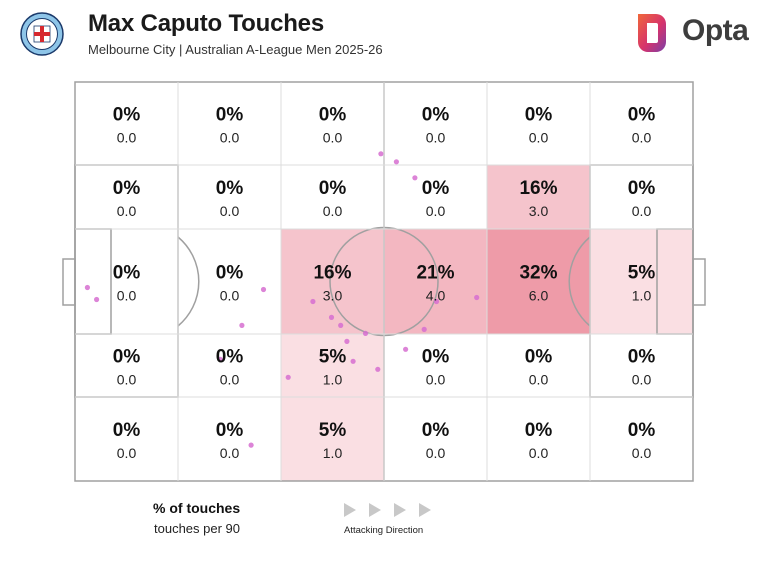  What do you see at coordinates (435, 273) in the screenshot?
I see `zone-percent-label: 21%` at bounding box center [435, 273].